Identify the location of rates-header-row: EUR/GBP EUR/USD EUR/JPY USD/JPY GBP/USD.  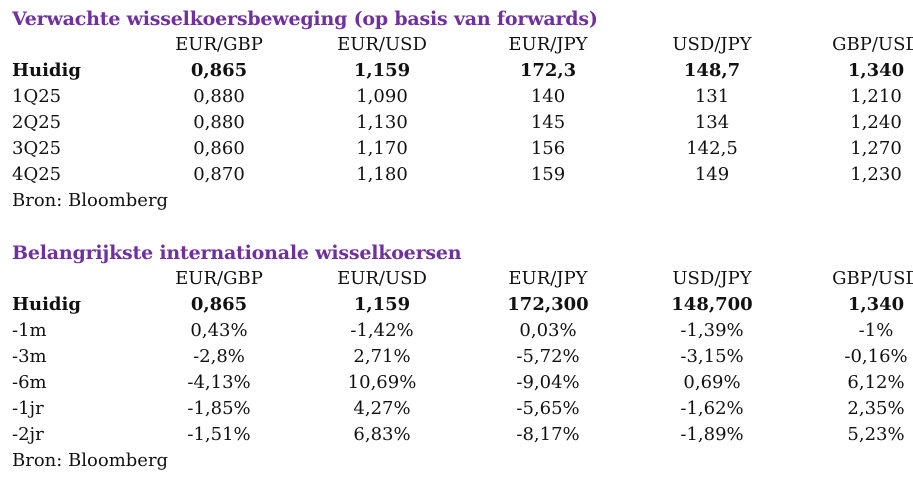
(462, 279).